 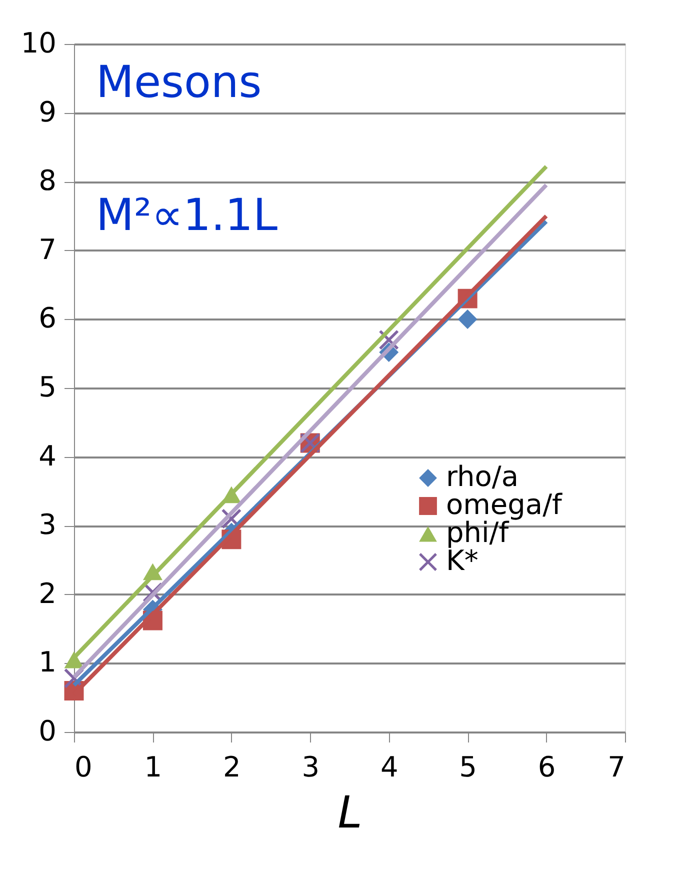 What do you see at coordinates (153, 767) in the screenshot?
I see `x-tick-label: 1` at bounding box center [153, 767].